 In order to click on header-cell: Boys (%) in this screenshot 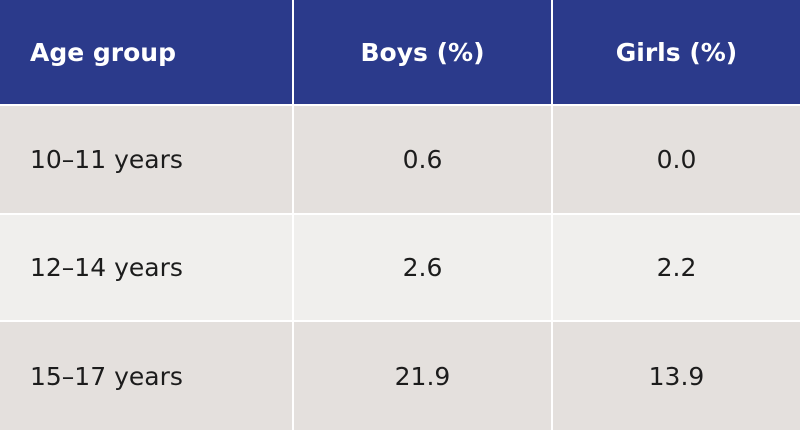, I will do `click(421, 52)`.